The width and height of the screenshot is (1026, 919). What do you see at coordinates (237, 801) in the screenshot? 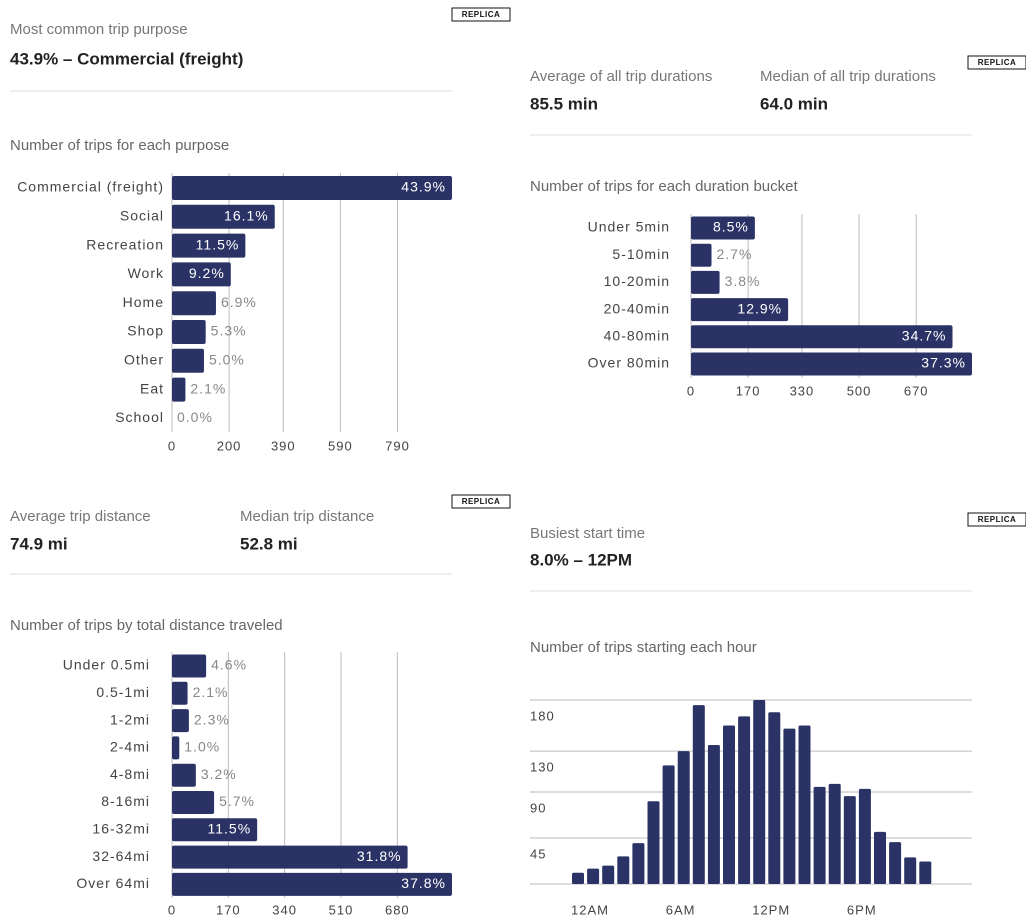
I see `value-label: 5.7%` at bounding box center [237, 801].